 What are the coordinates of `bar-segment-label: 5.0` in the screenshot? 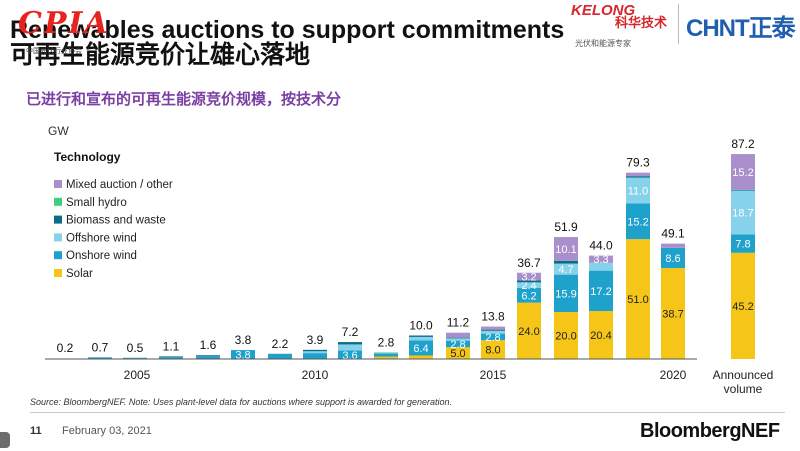 It's located at (457, 354).